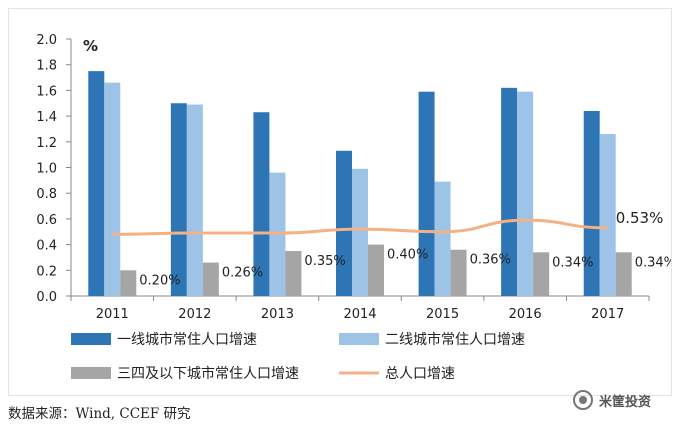 The width and height of the screenshot is (679, 428). What do you see at coordinates (420, 374) in the screenshot?
I see `legend-label: 总人口增速` at bounding box center [420, 374].